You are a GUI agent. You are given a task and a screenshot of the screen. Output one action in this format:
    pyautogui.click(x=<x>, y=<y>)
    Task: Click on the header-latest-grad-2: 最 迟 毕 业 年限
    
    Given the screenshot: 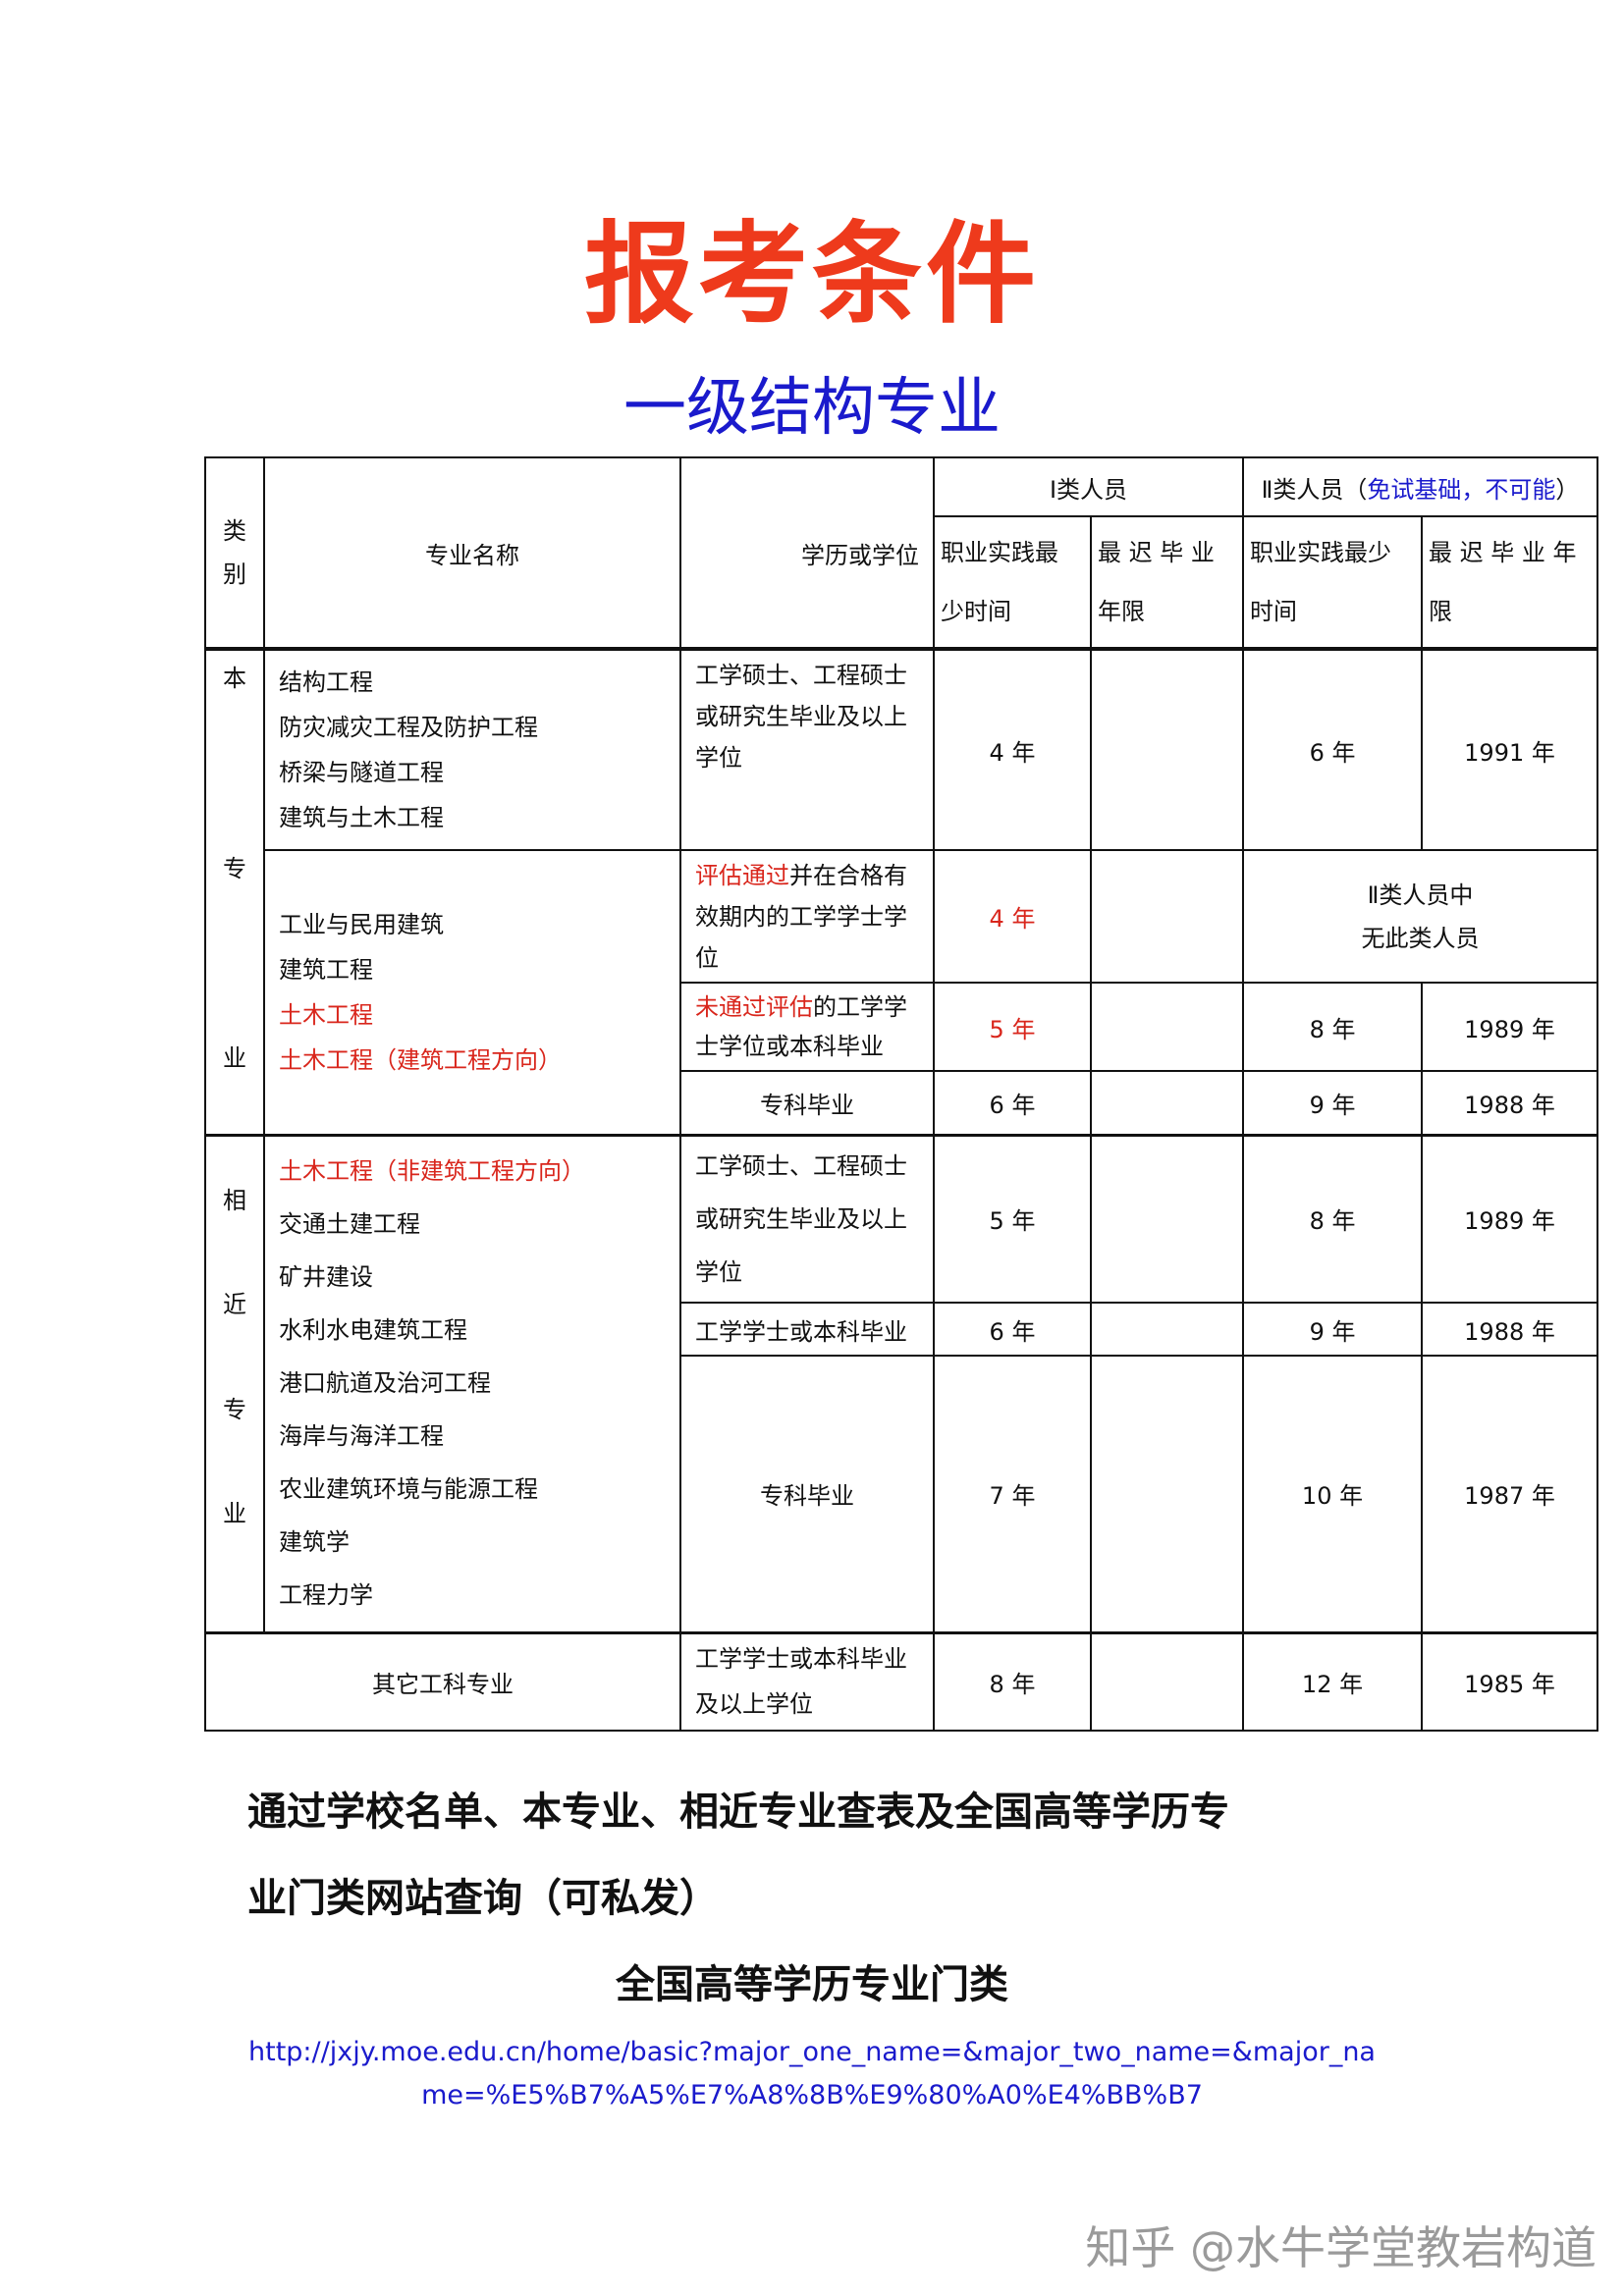 What is the action you would take?
    pyautogui.click(x=1510, y=583)
    